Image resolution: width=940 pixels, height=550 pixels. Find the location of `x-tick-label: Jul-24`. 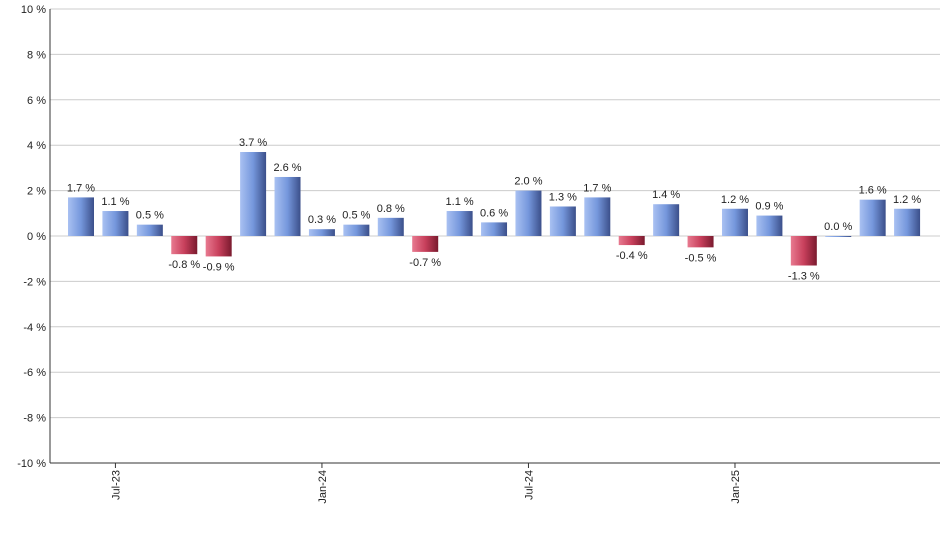

x-tick-label: Jul-24 is located at coordinates (529, 485).